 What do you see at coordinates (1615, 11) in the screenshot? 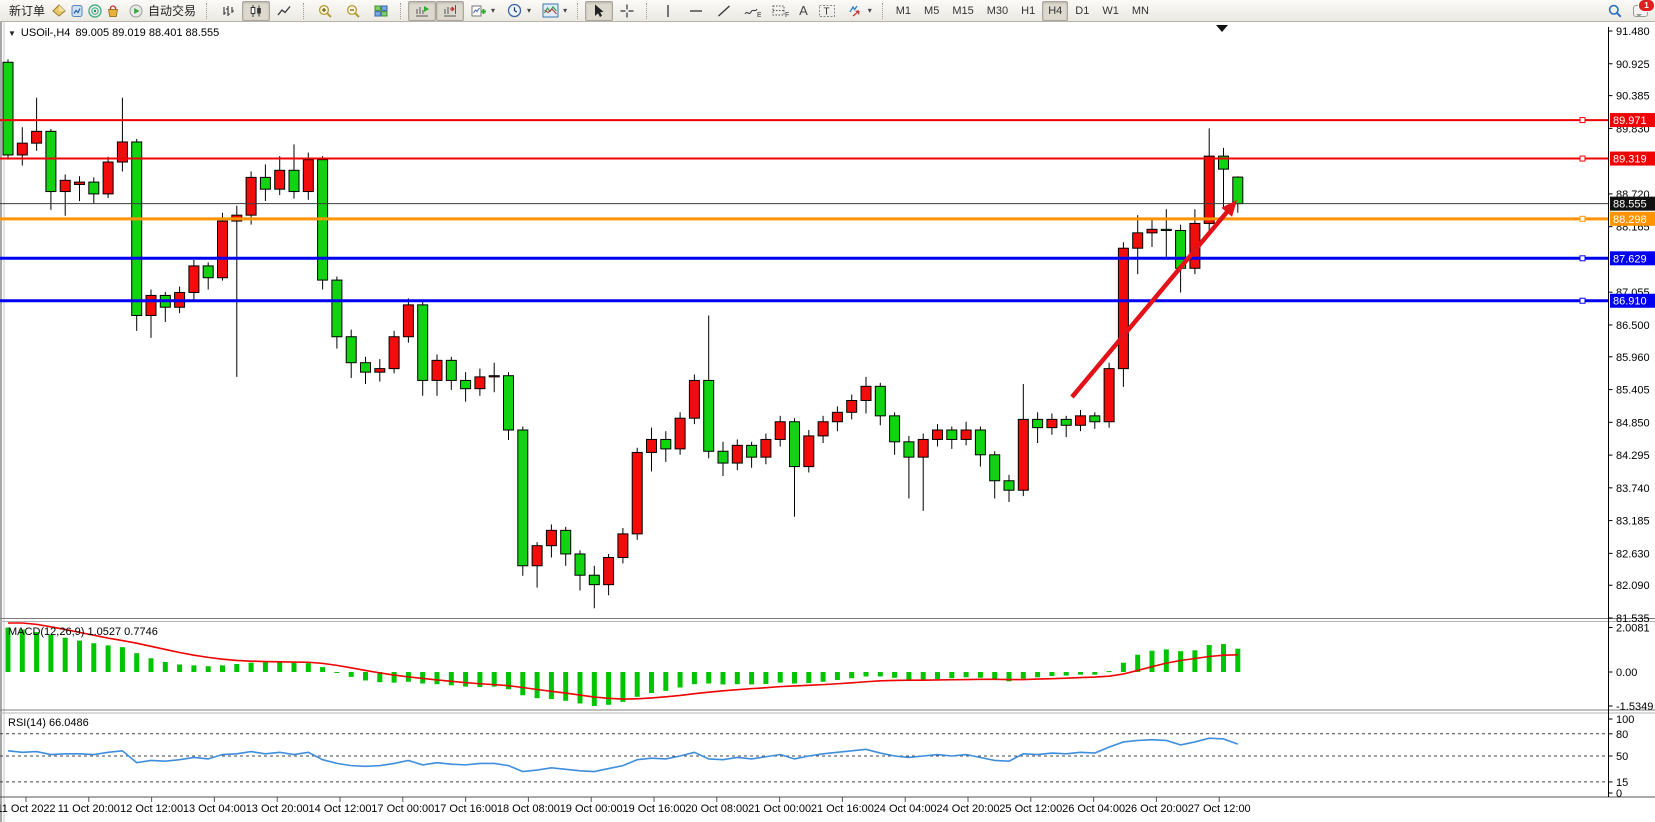
I see `search-button` at bounding box center [1615, 11].